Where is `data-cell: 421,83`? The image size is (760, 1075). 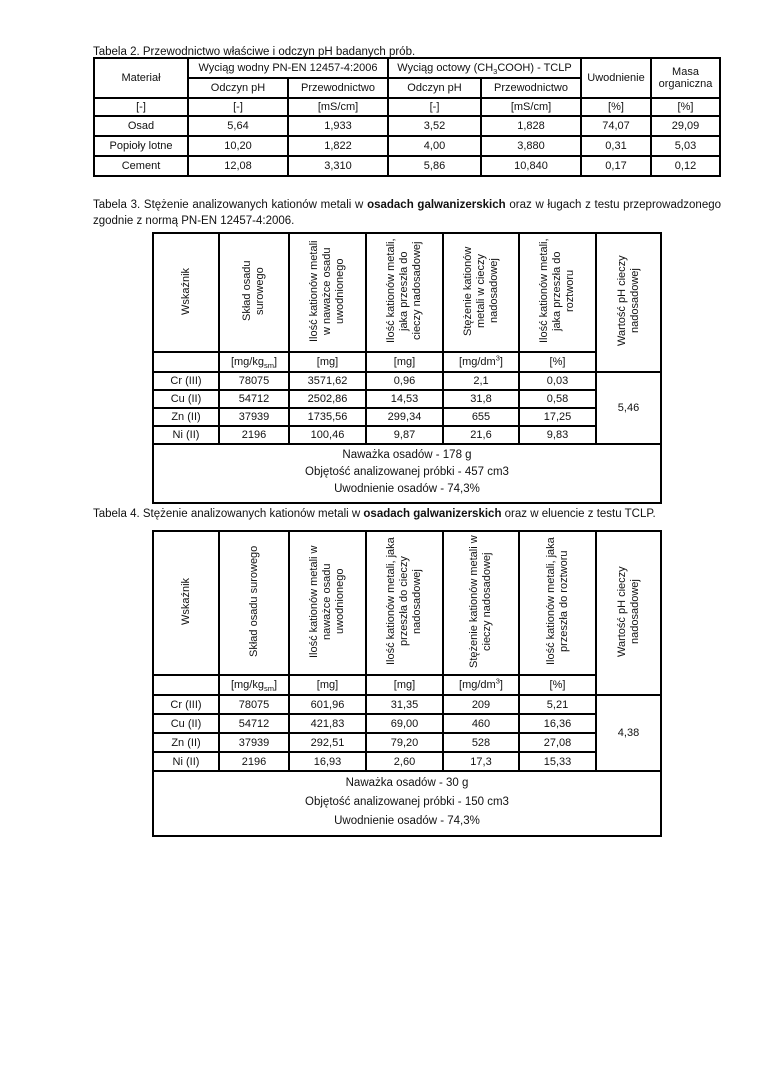
data-cell: 421,83 is located at coordinates (327, 723).